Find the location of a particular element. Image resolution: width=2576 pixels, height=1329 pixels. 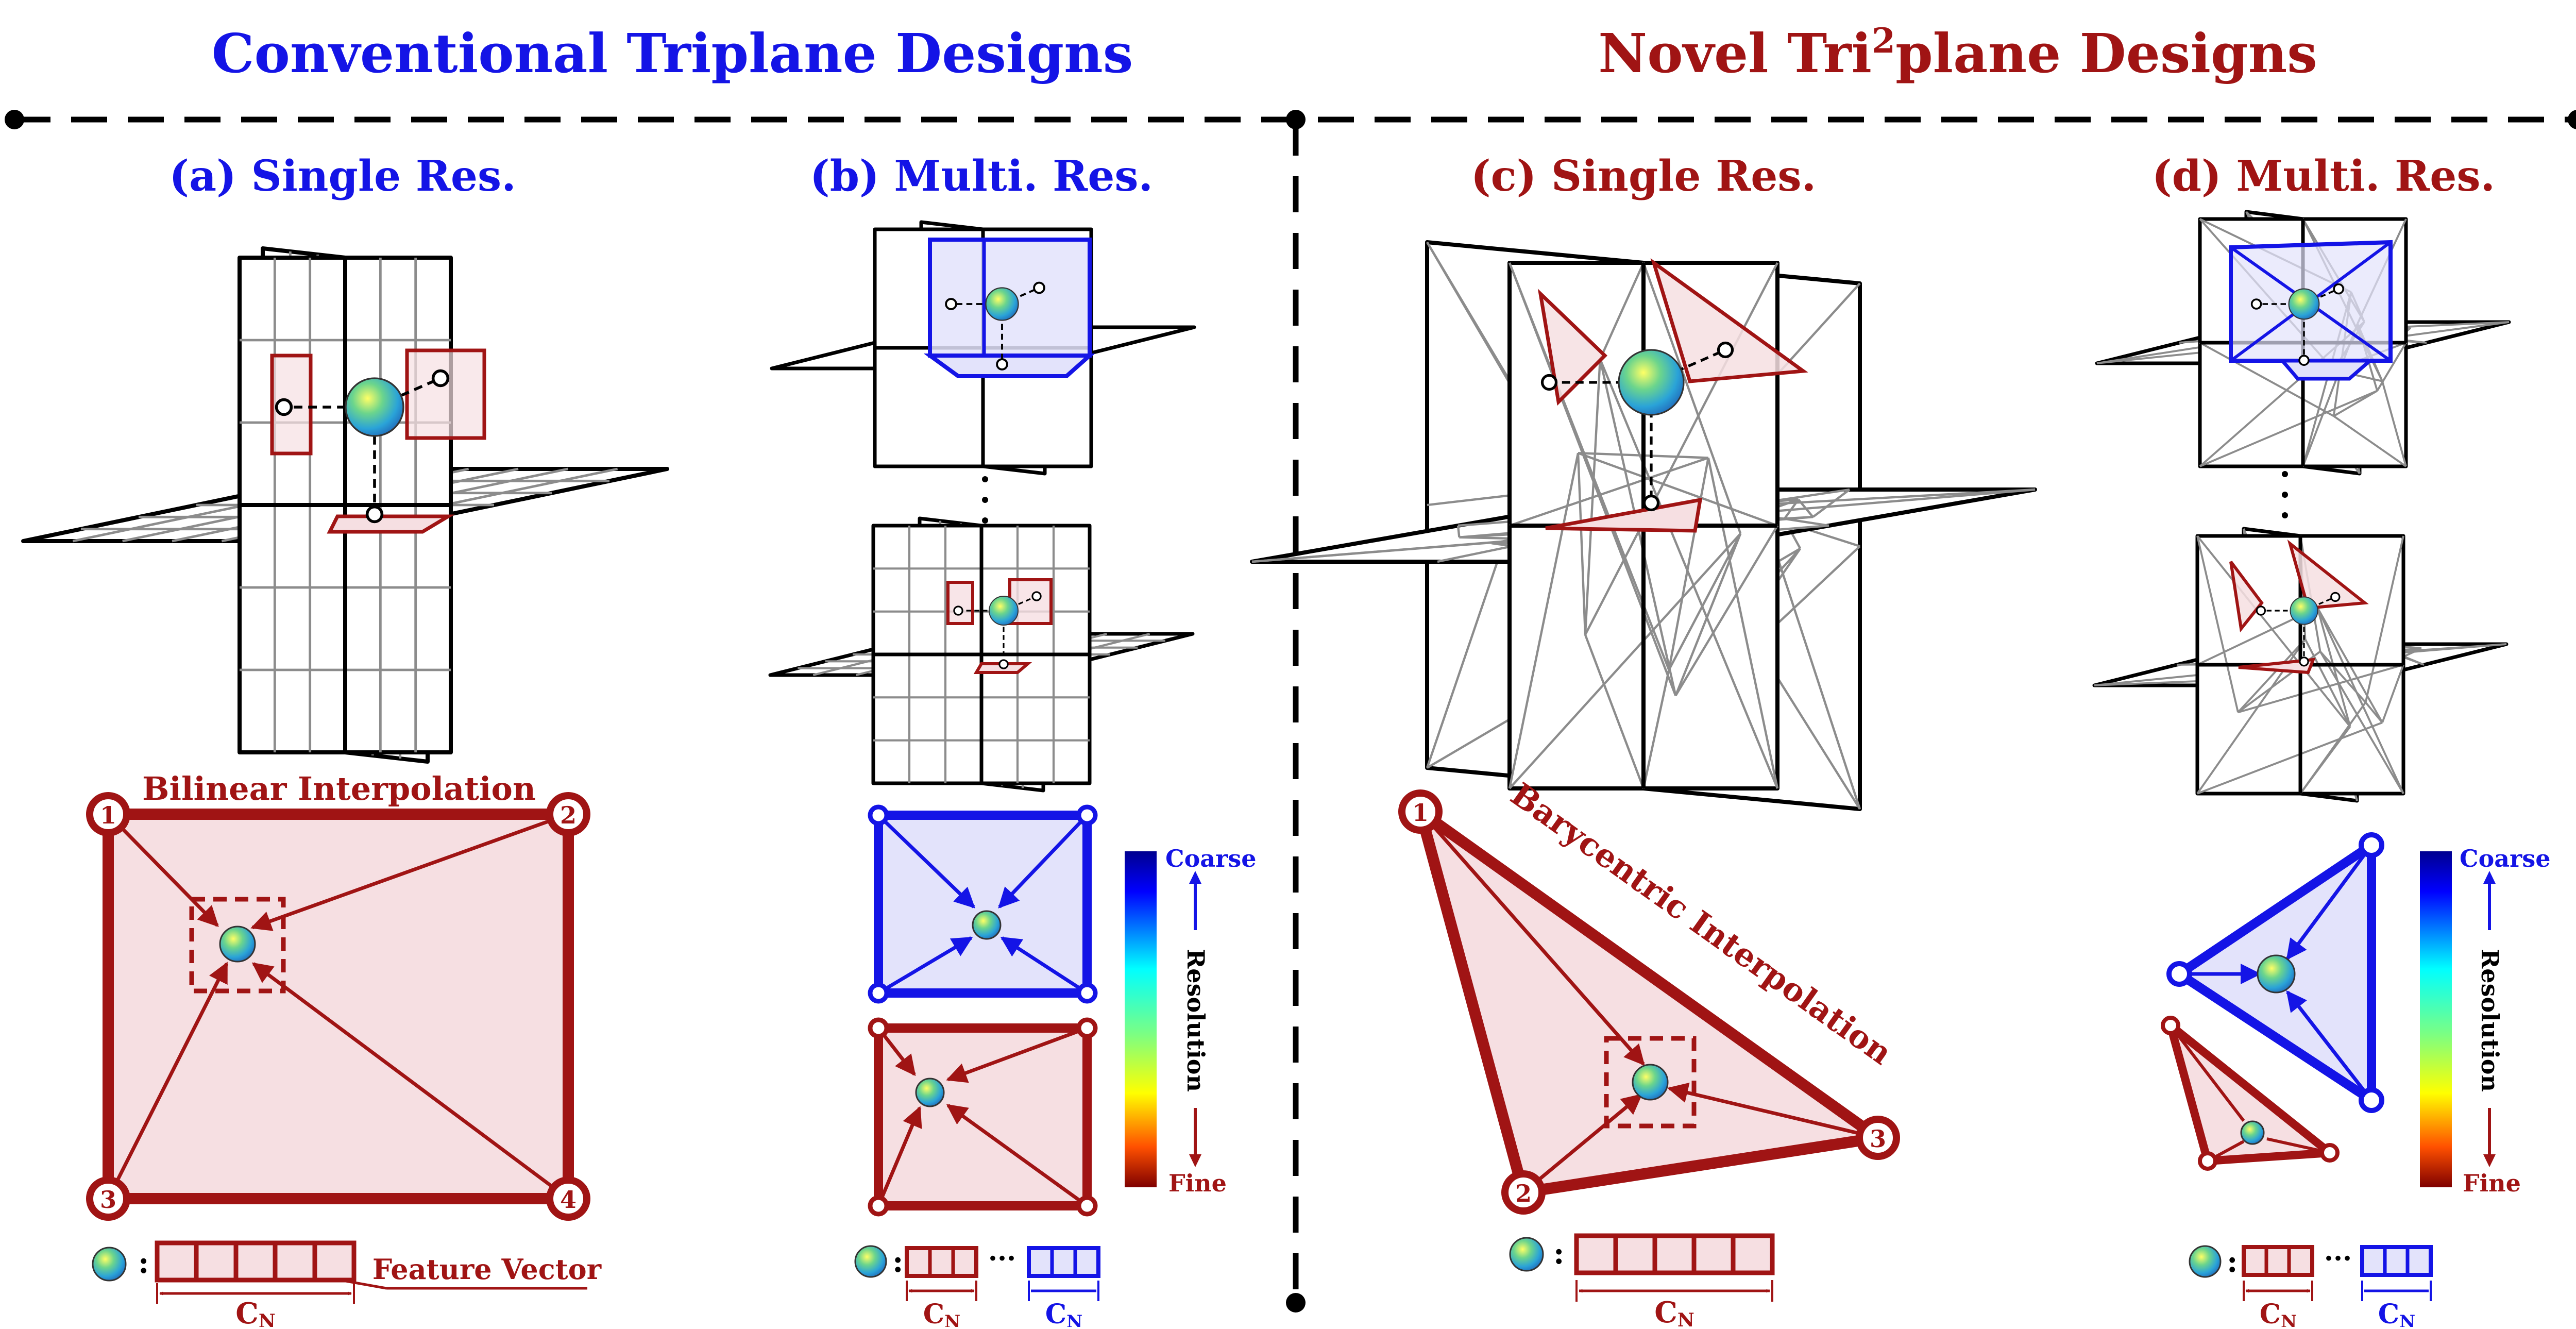

colorbar-left: Coarse Resolution Fine is located at coordinates (1191, 1021).